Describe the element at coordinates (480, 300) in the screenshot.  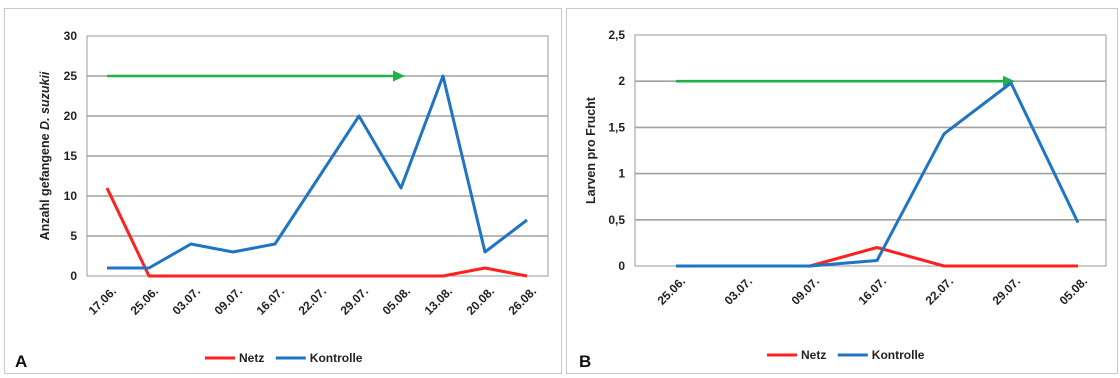
I see `x-tick-label: 20.08.` at that location.